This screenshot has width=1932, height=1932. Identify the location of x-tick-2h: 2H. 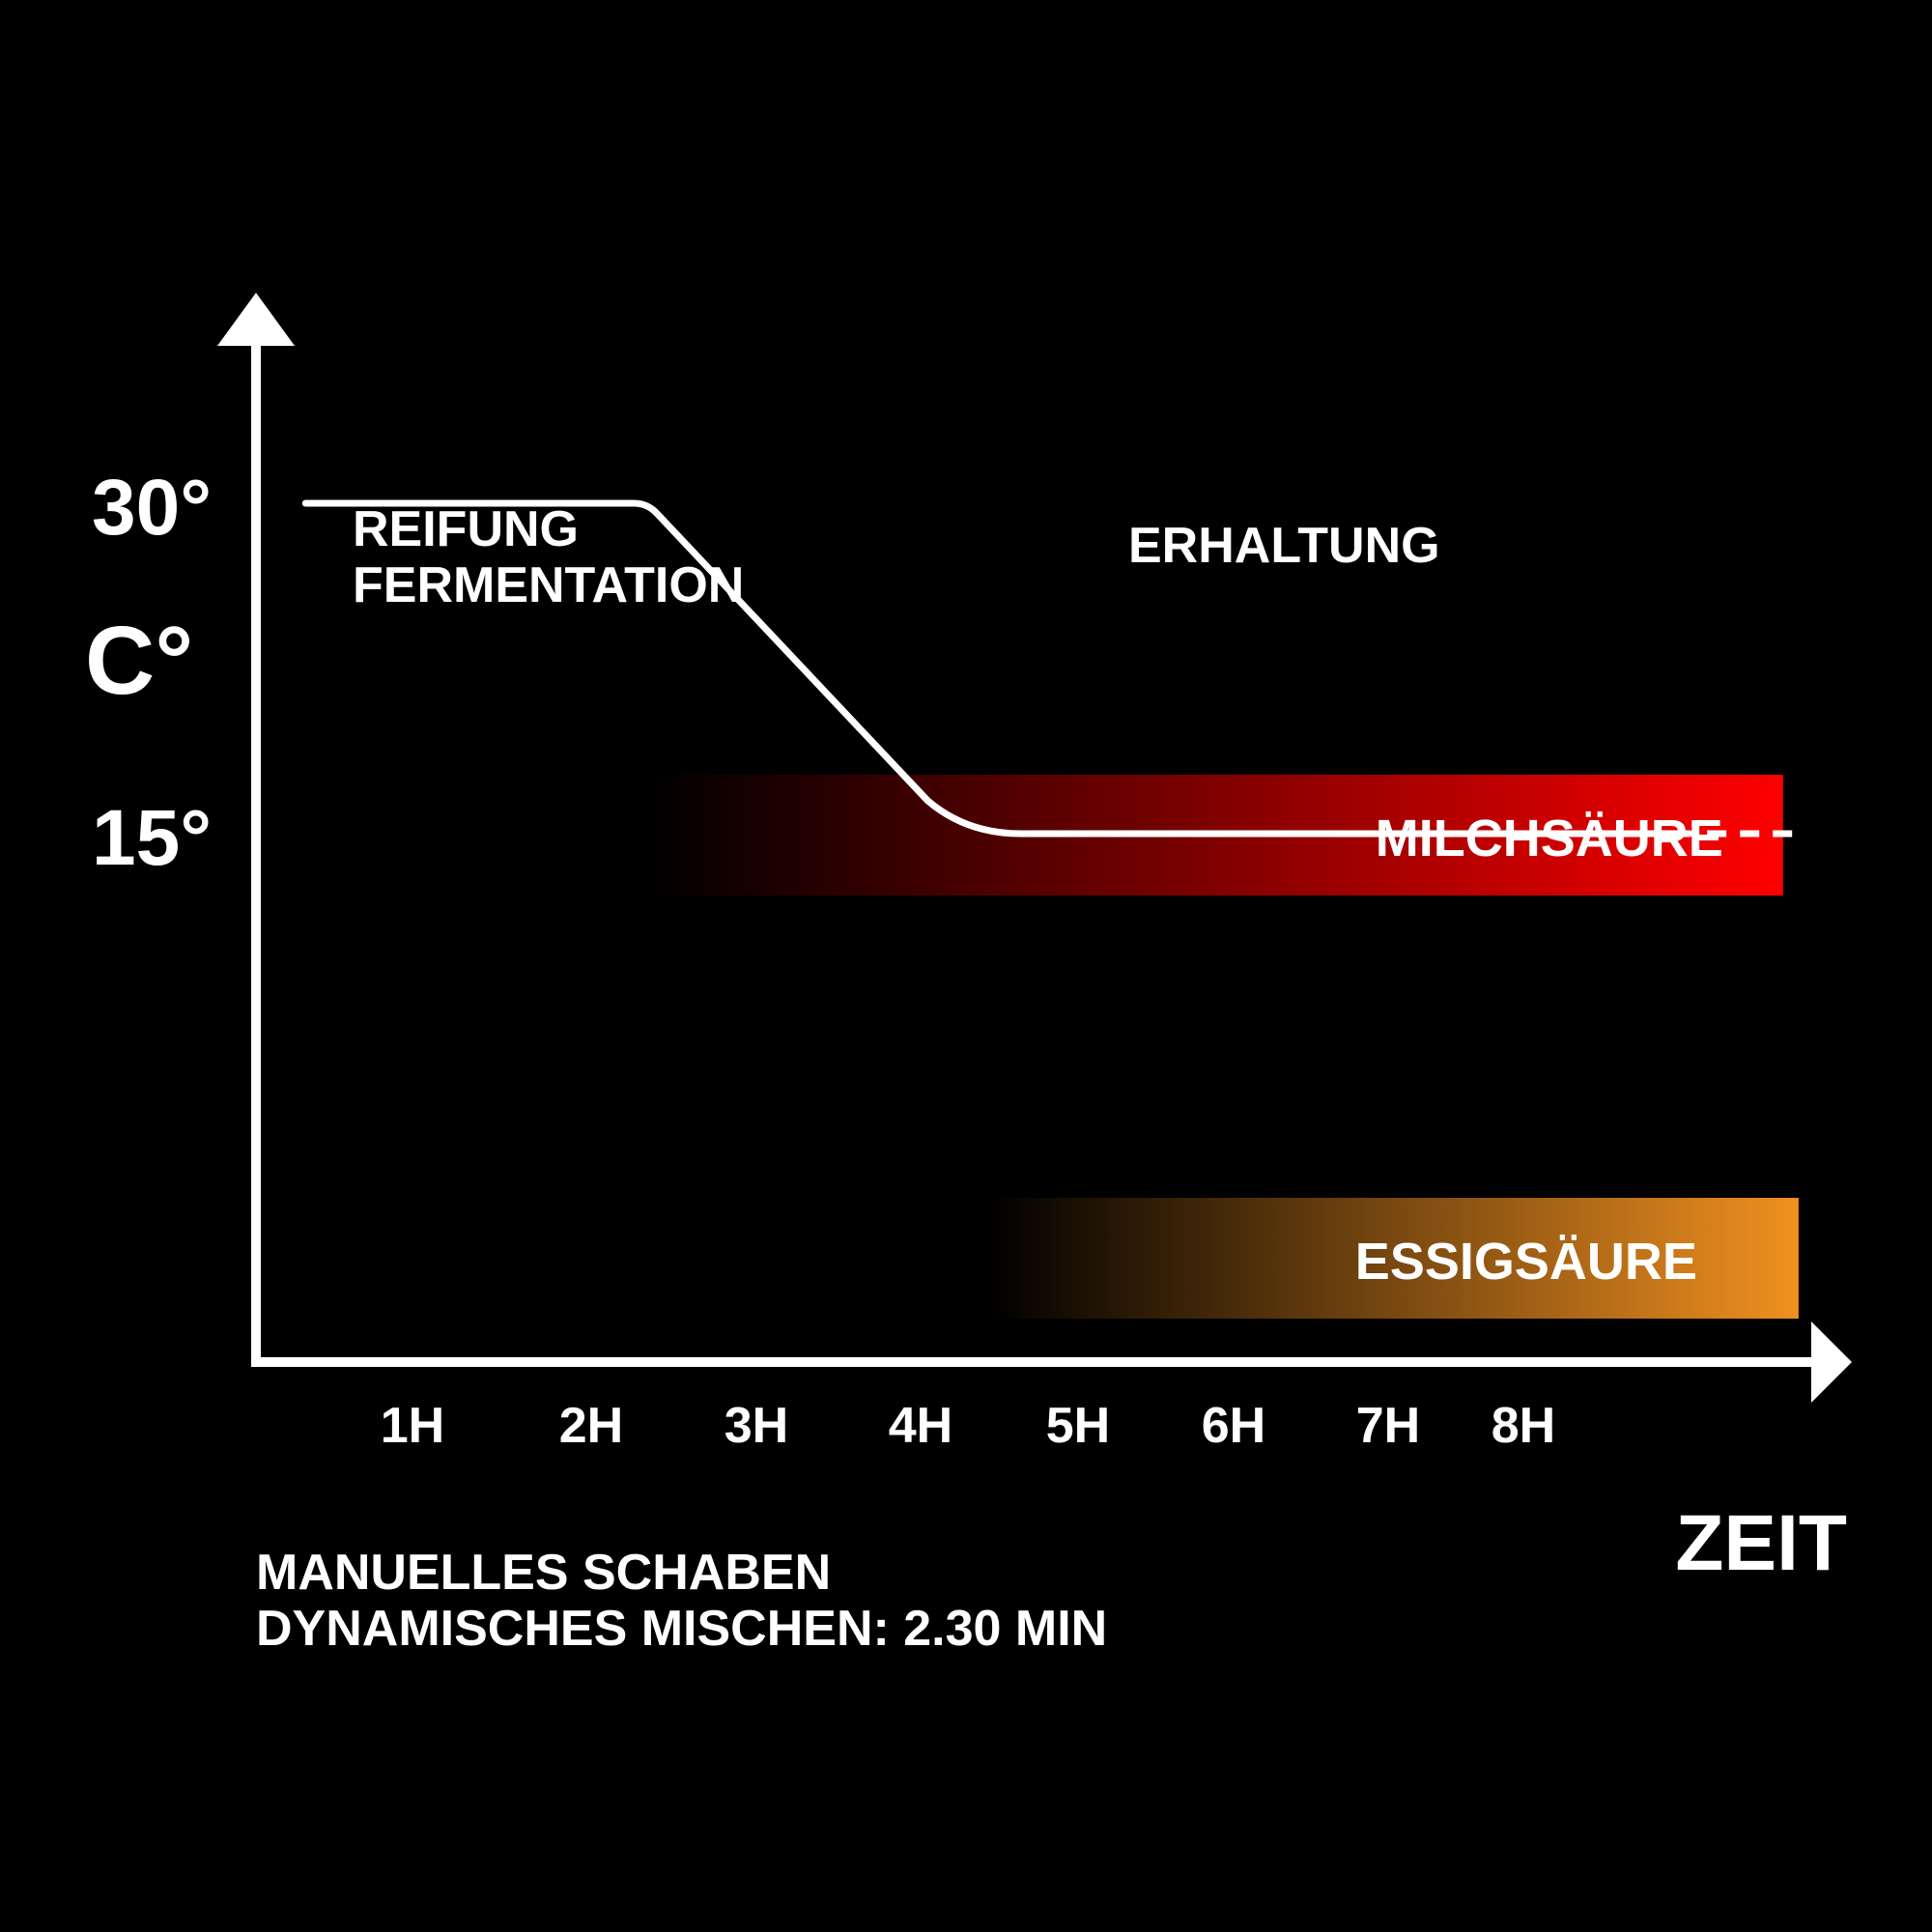
(591, 1426).